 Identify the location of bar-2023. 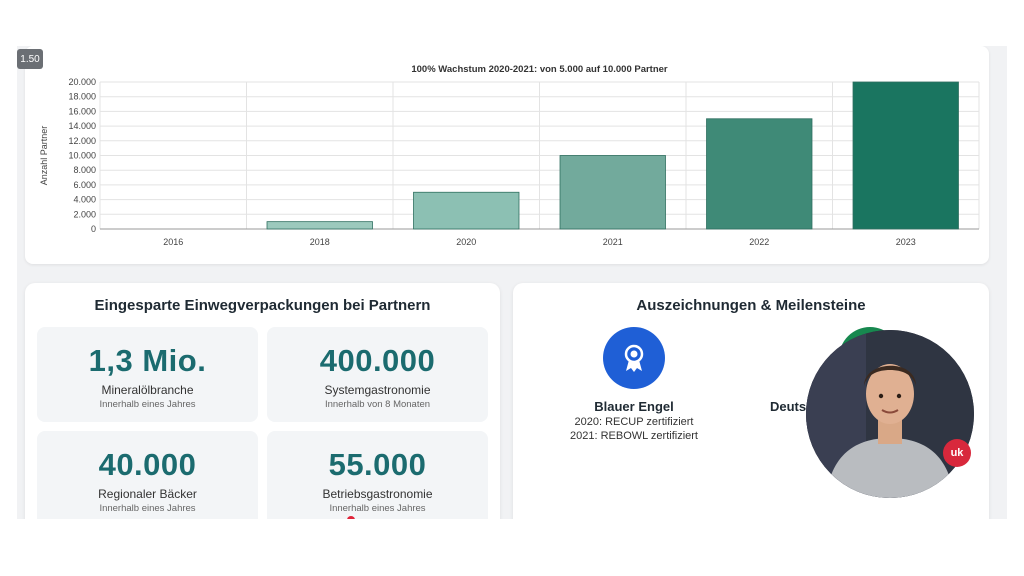
(905, 155).